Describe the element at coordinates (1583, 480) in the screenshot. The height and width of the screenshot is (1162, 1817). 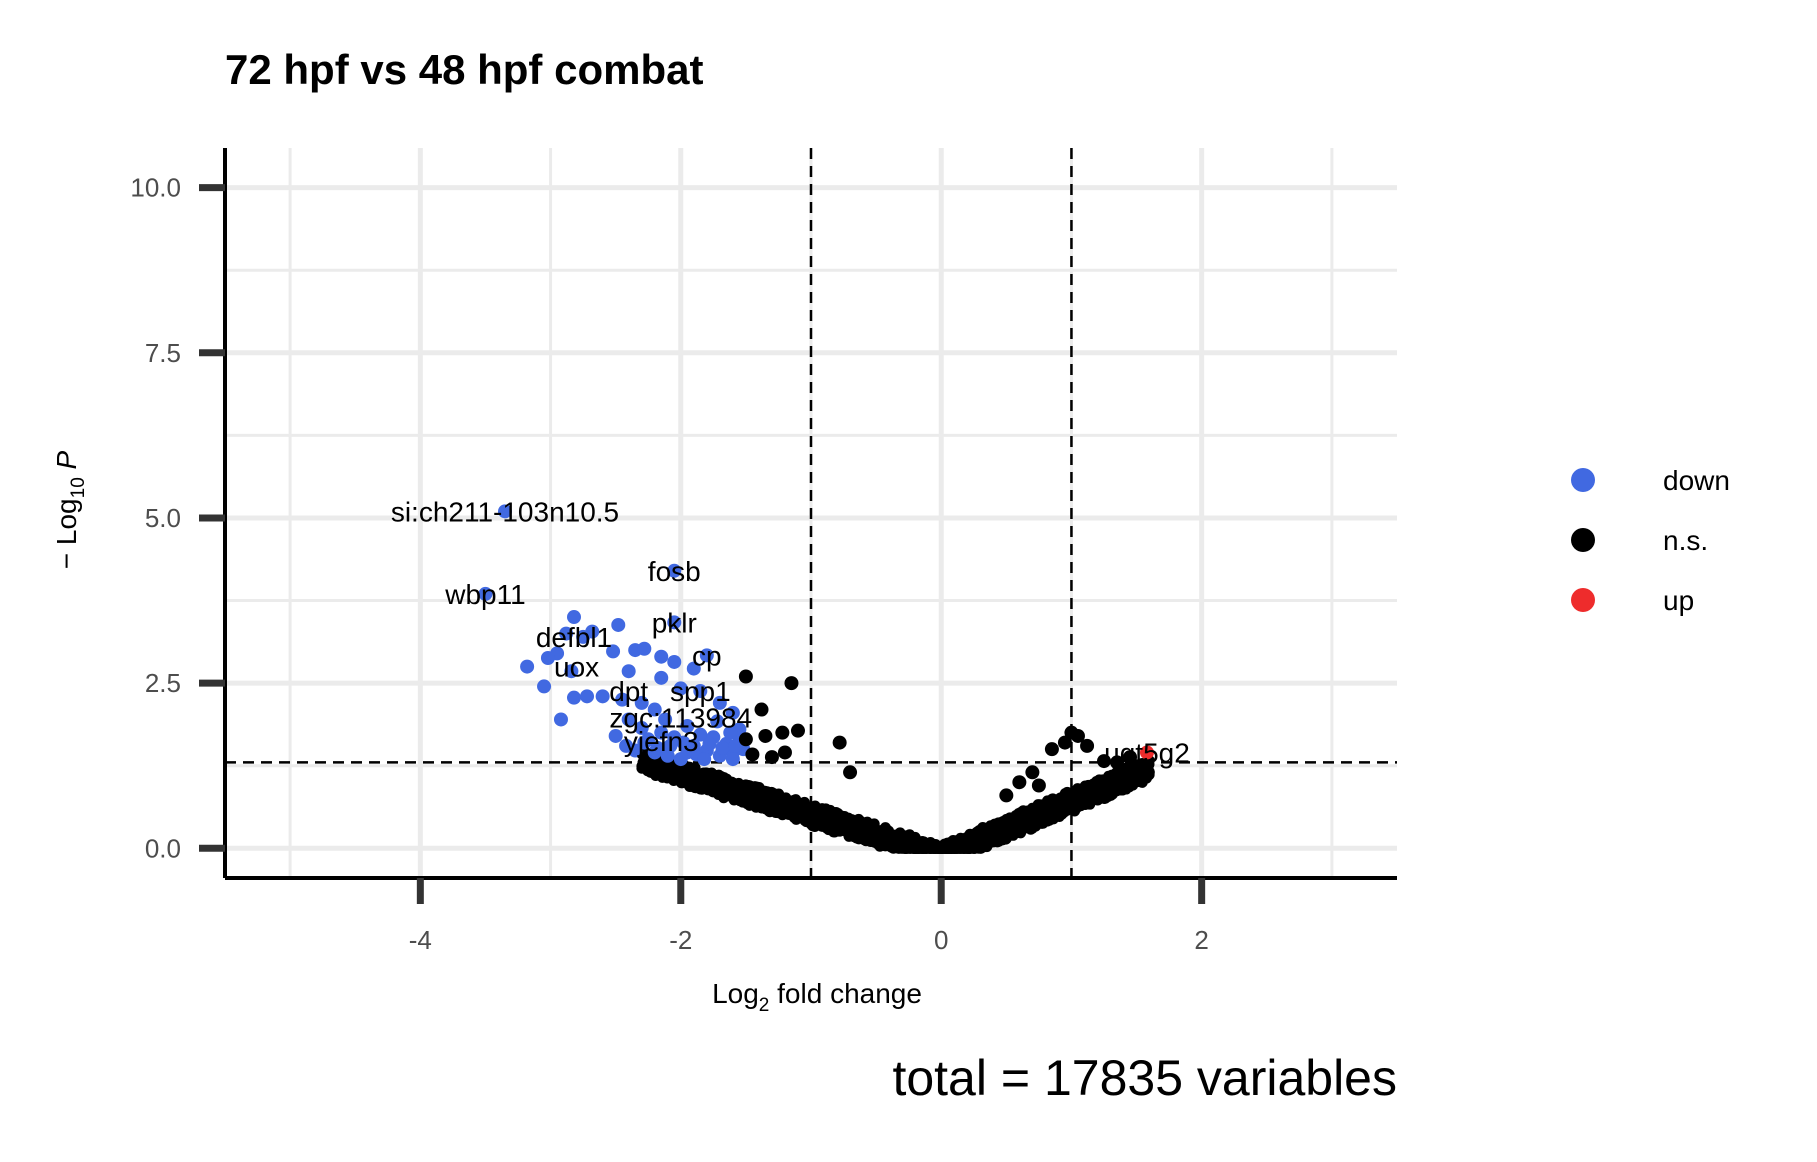
I see `legend-marker-down` at that location.